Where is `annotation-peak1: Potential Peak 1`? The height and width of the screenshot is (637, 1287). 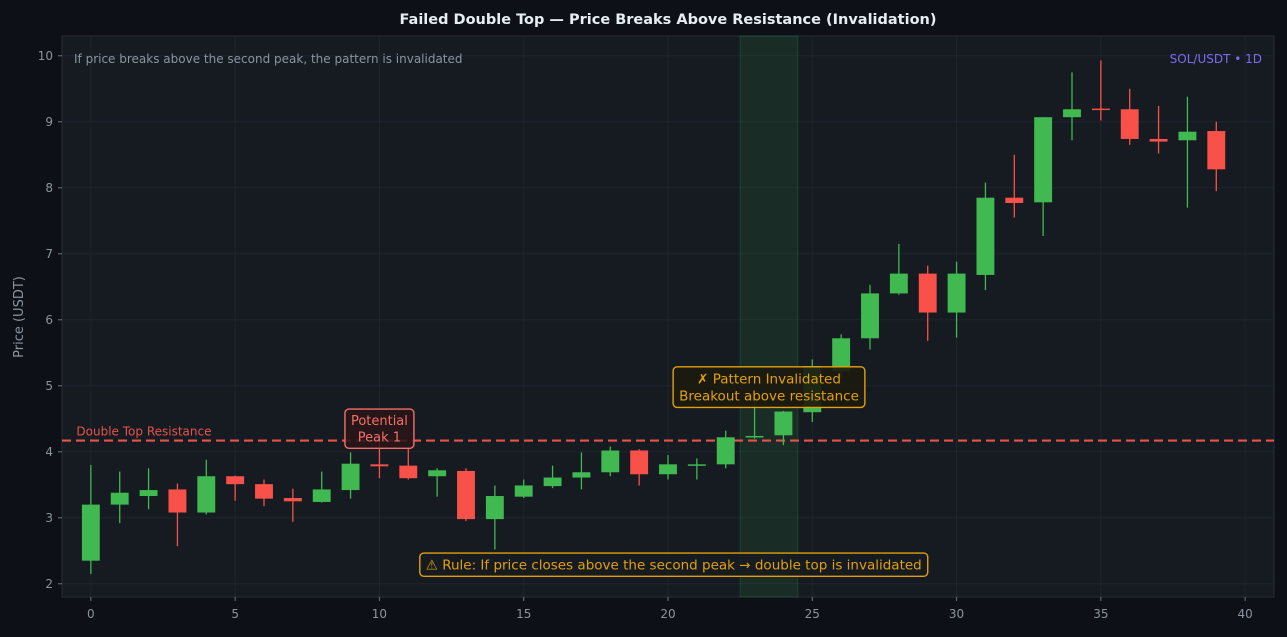 annotation-peak1: Potential Peak 1 is located at coordinates (379, 429).